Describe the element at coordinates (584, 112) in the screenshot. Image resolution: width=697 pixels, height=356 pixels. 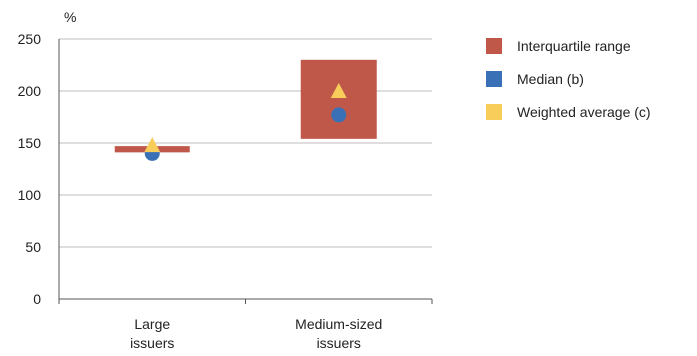
I see `legend-label: Weighted average (c)` at that location.